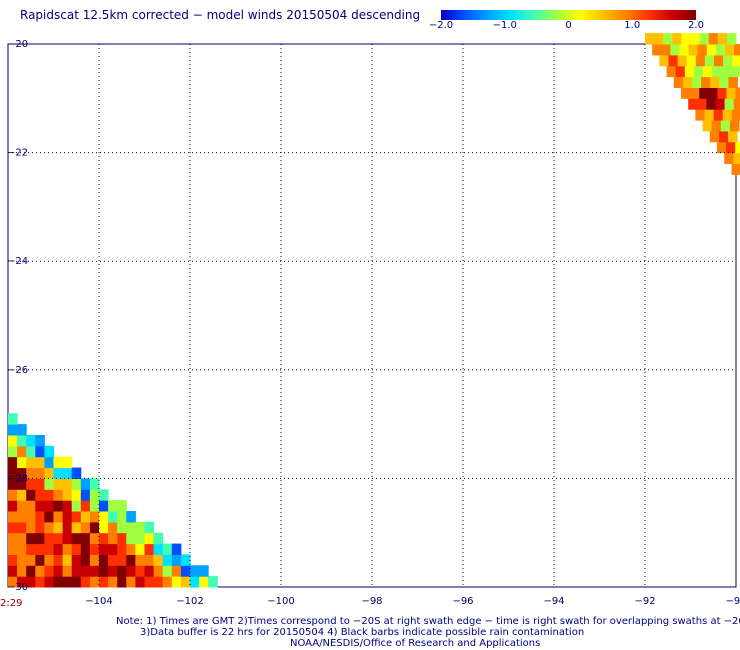 This screenshot has width=740, height=650. Describe the element at coordinates (280, 601) in the screenshot. I see `lon-tick-label: −100` at that location.